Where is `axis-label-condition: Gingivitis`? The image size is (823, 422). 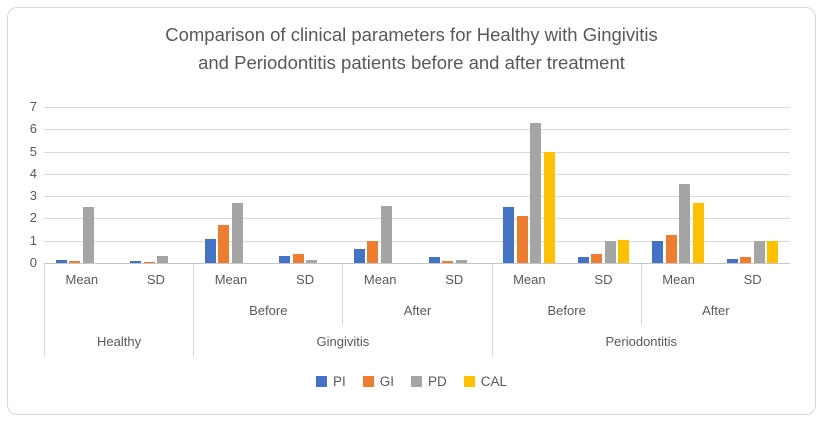 axis-label-condition: Gingivitis is located at coordinates (342, 341).